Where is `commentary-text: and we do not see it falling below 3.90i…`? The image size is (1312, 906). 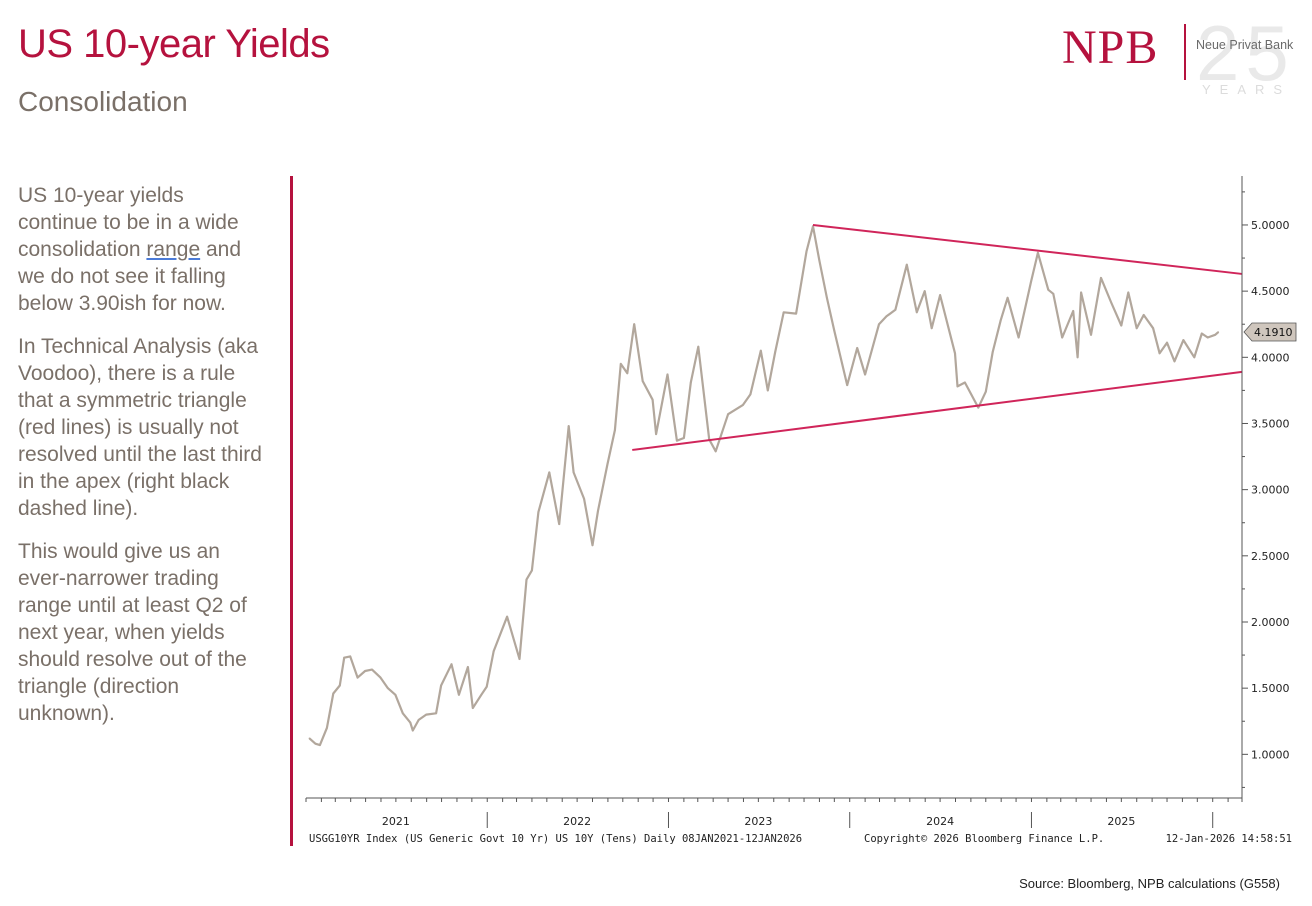 commentary-text: and we do not see it falling below 3.90i… is located at coordinates (130, 276).